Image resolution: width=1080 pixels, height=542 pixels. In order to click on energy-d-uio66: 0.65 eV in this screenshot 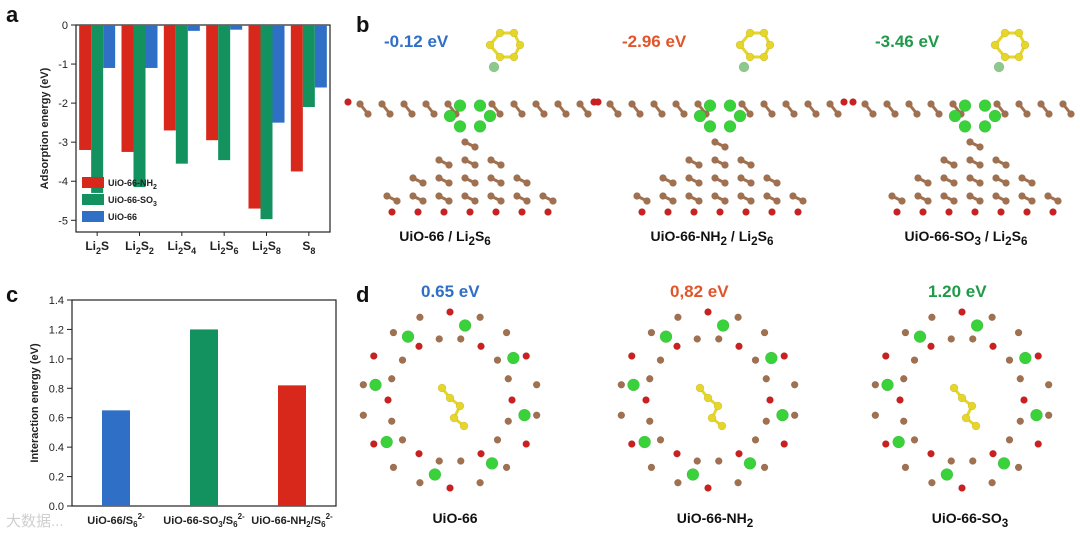, I will do `click(450, 291)`.